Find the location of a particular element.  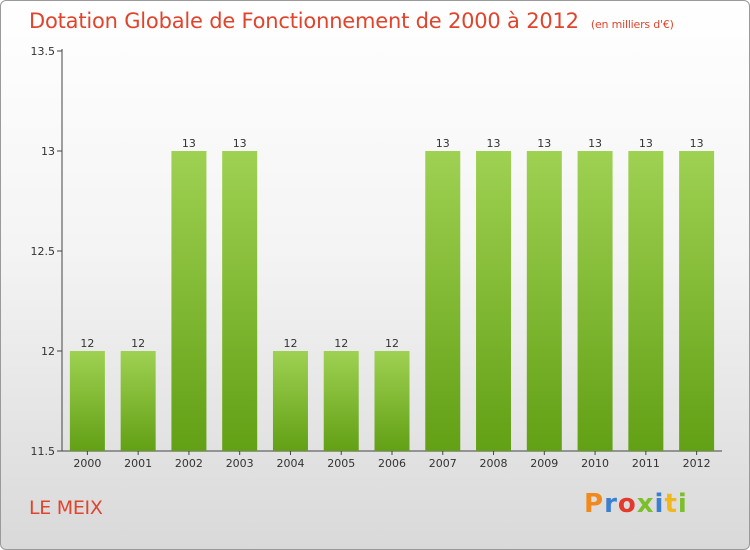

x-tick-label: 2011 is located at coordinates (646, 463).